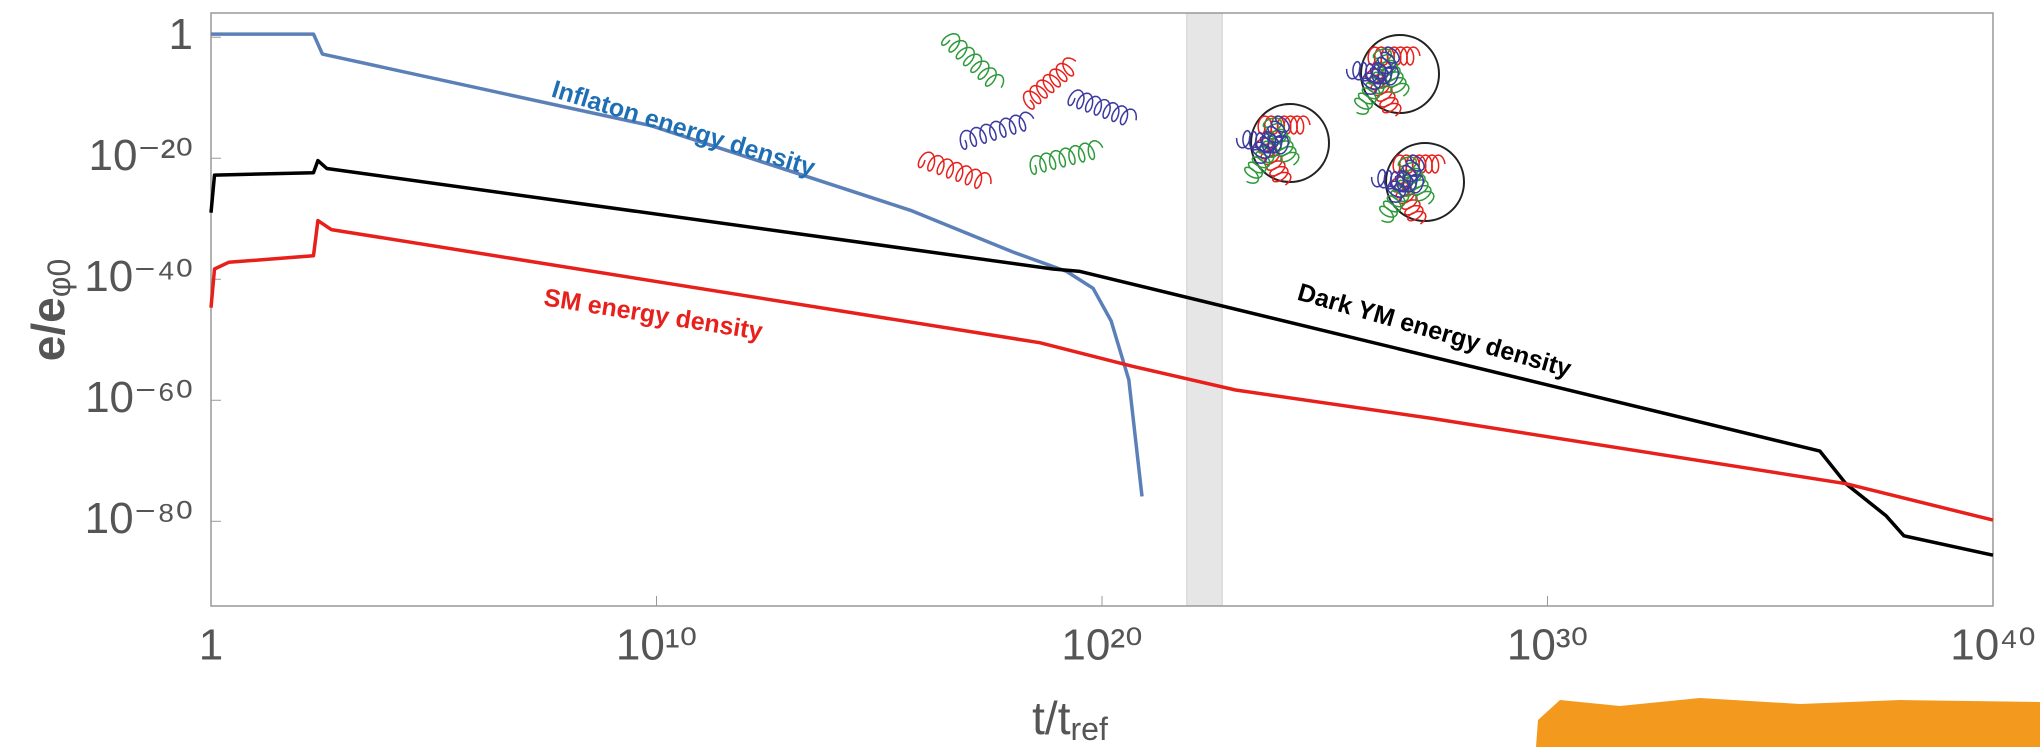 This screenshot has height=747, width=2040. I want to click on y-tick-label: 10⁻⁸⁰, so click(139, 518).